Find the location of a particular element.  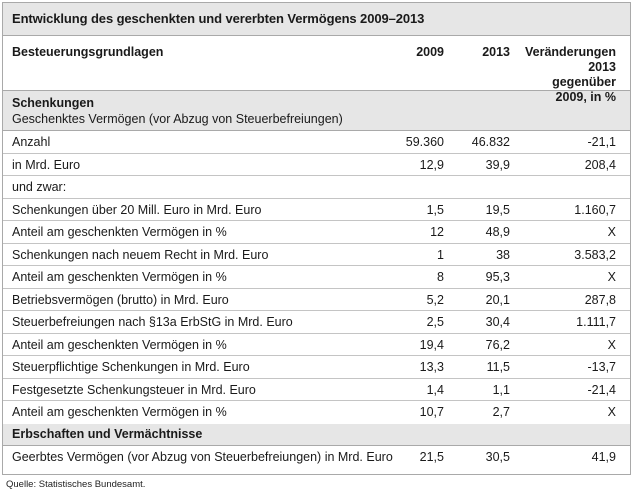

cell-2013: 76,2 is located at coordinates (497, 344).